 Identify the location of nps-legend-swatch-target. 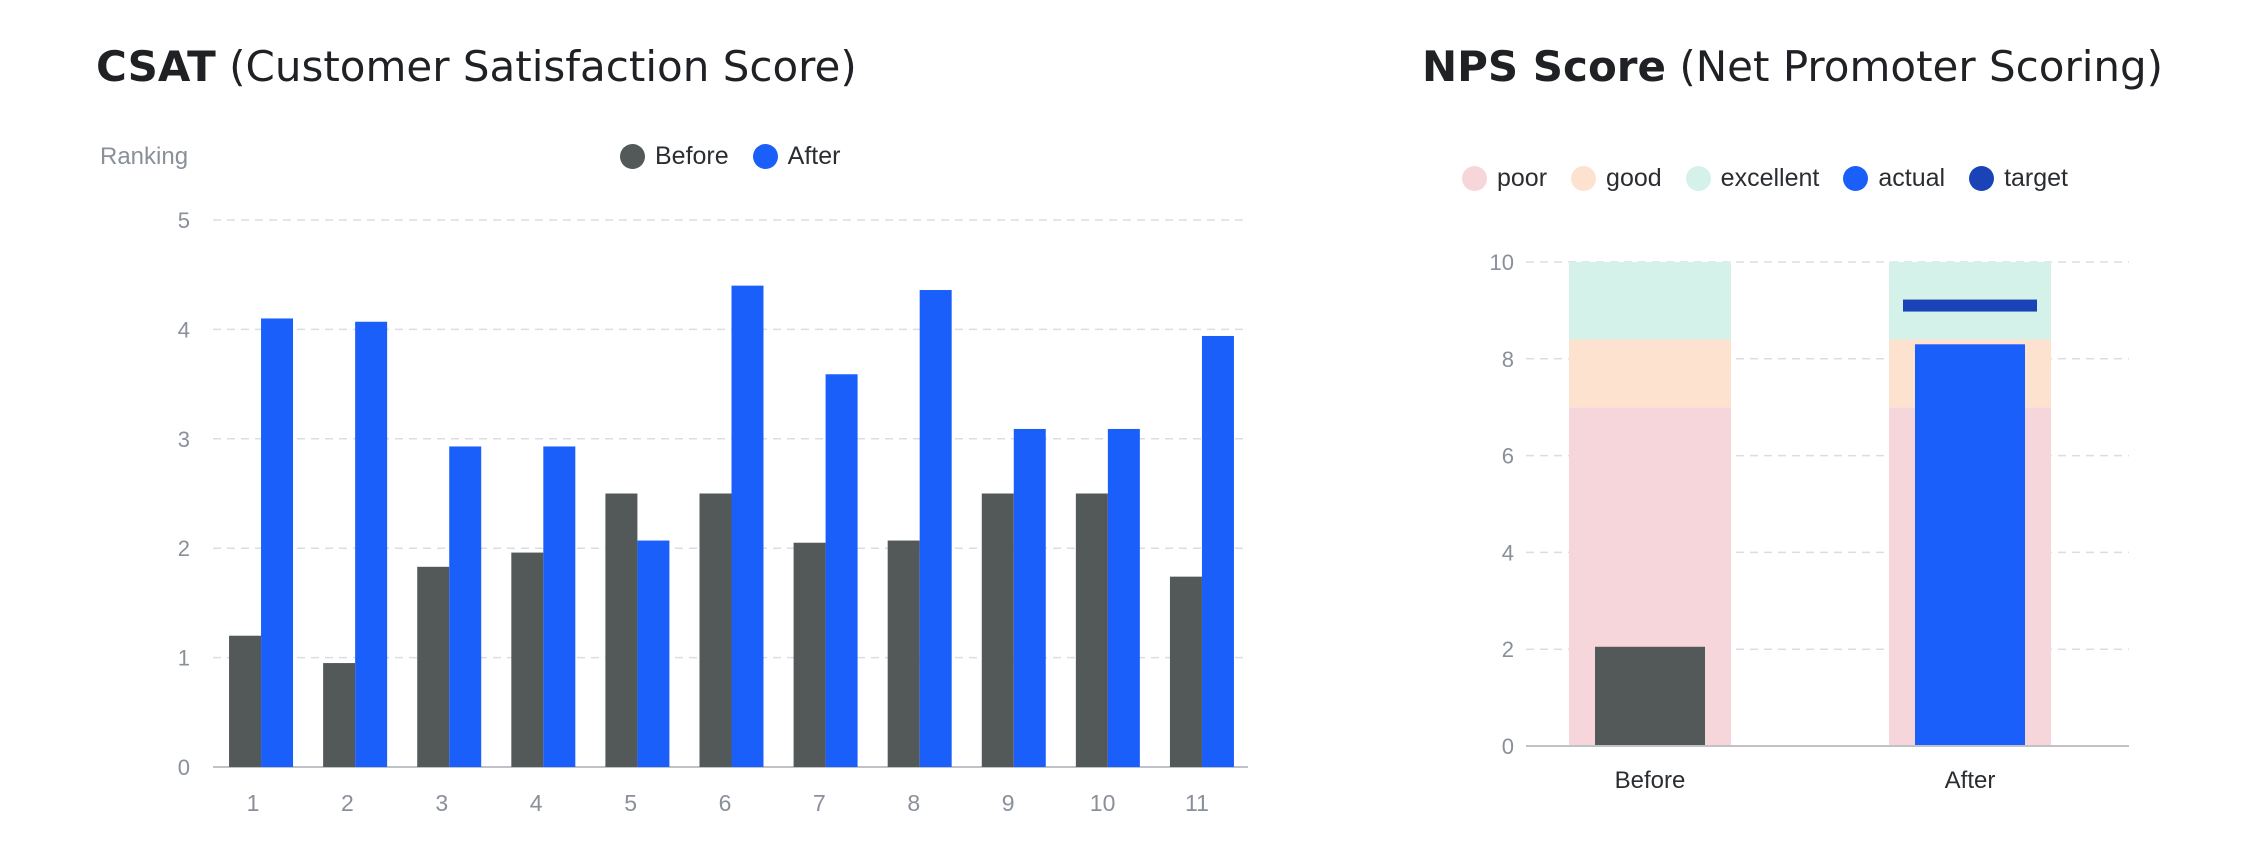
(1982, 178).